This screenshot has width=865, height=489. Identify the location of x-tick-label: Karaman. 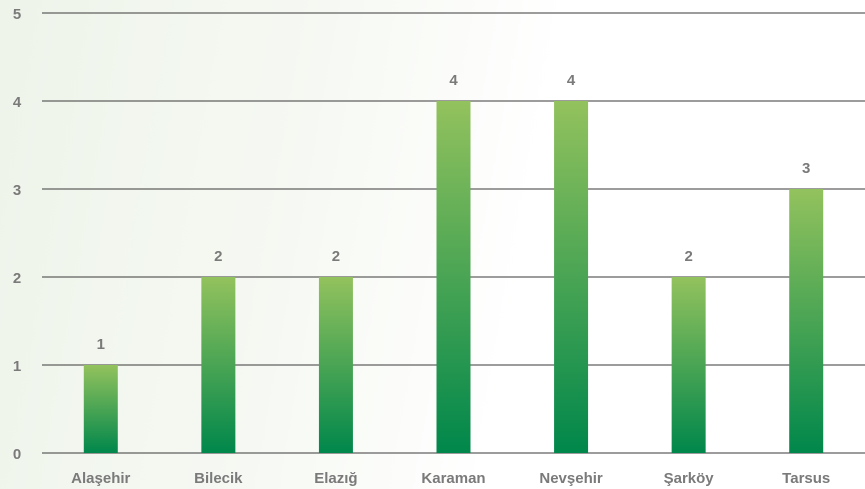
(453, 478).